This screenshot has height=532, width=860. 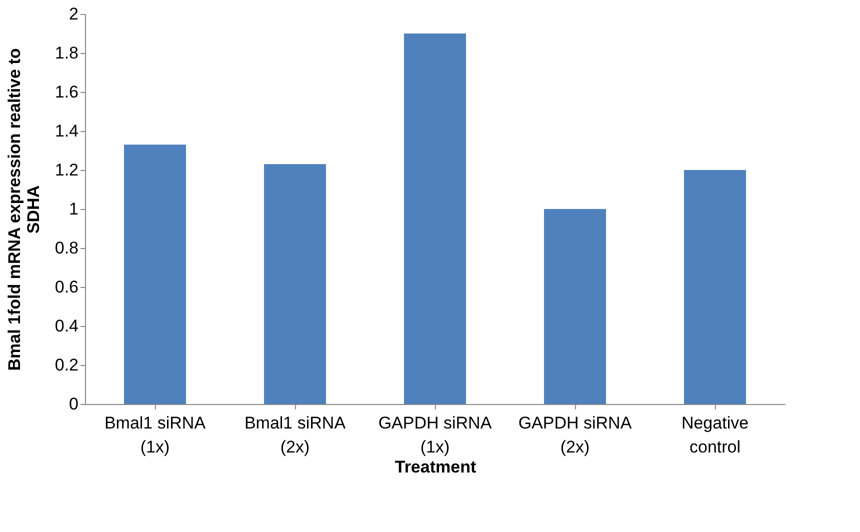 What do you see at coordinates (23, 209) in the screenshot?
I see `y-axis-title: Bmal 1fold mRNA expression realtive to SDHA` at bounding box center [23, 209].